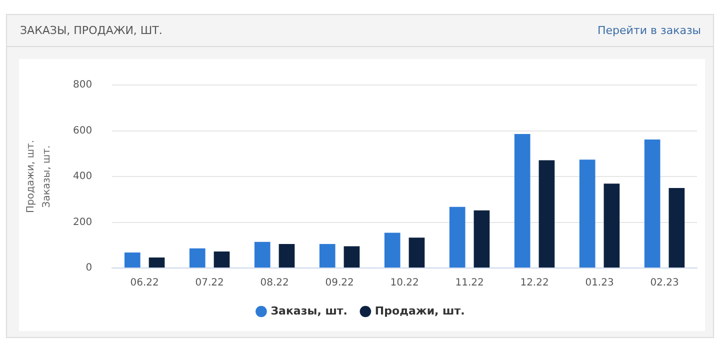 Image resolution: width=720 pixels, height=342 pixels. Describe the element at coordinates (89, 268) in the screenshot. I see `y-tick-label: 0` at that location.